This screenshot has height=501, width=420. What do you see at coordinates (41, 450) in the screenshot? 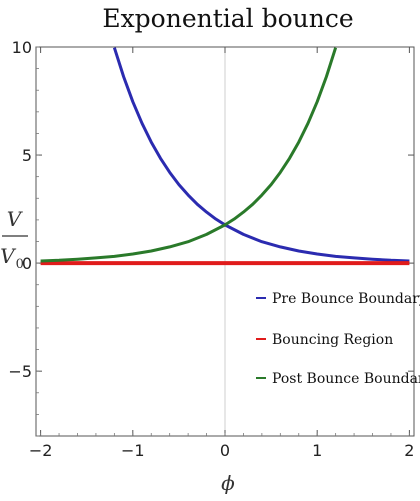
I see `x-tick-label: −2` at bounding box center [41, 450].